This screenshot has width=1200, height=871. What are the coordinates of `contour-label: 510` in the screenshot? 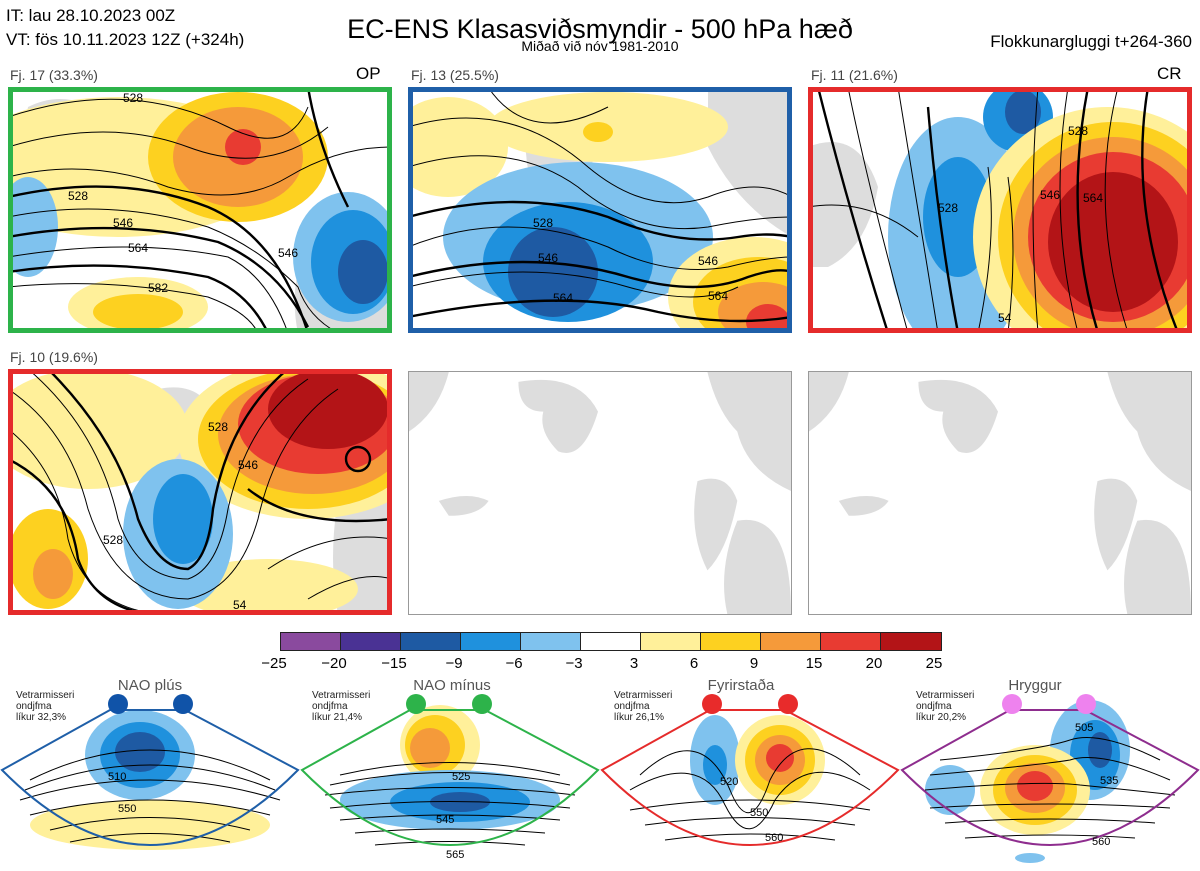 It's located at (117, 777).